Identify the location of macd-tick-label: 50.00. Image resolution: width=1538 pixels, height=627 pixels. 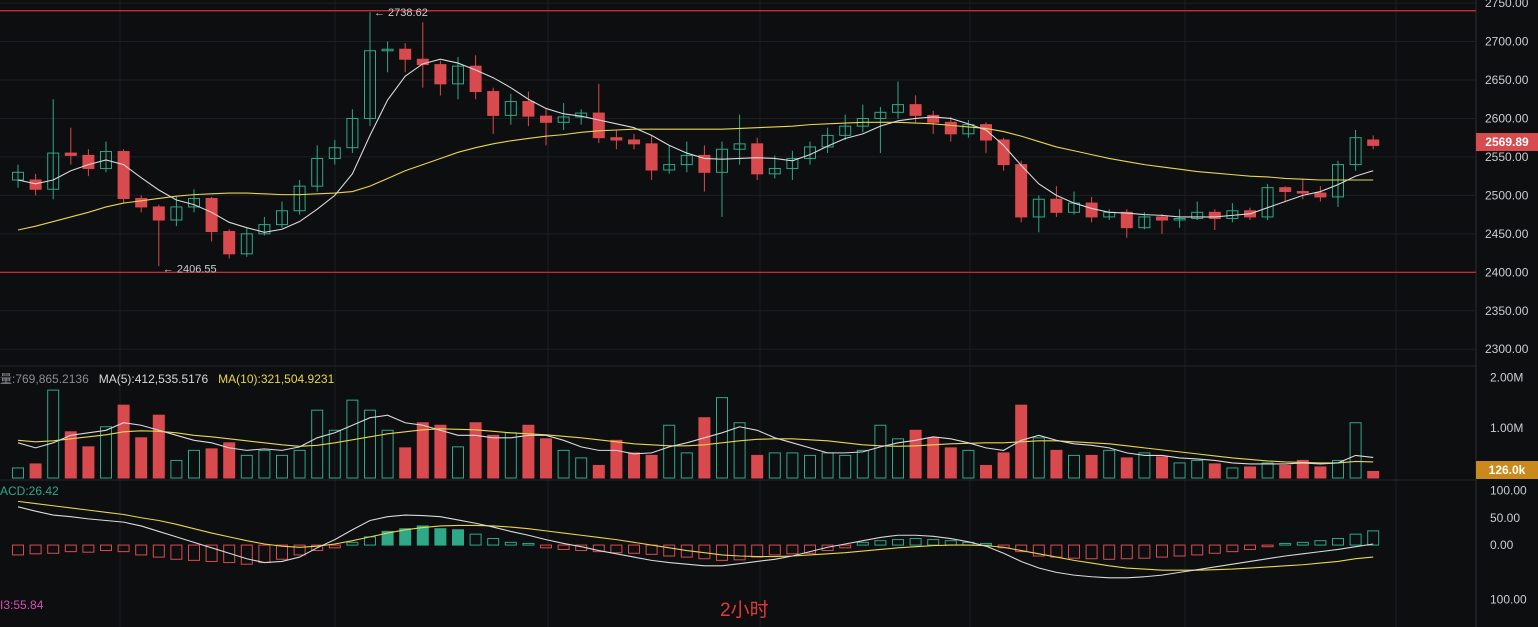
(1505, 518).